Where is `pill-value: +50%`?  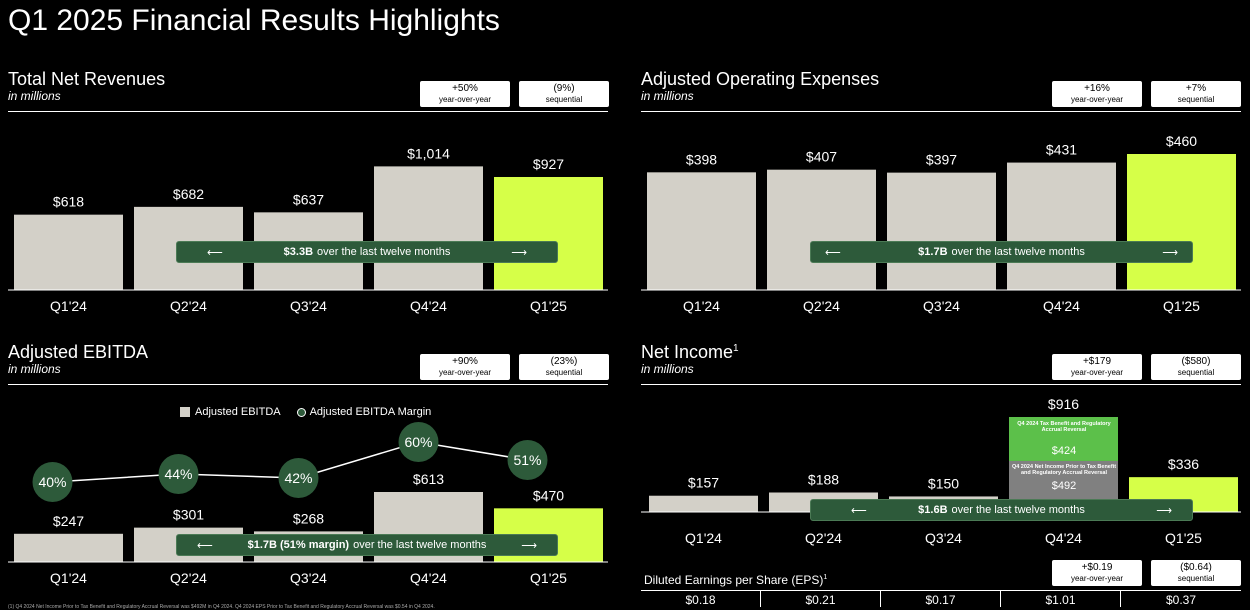
pill-value: +50% is located at coordinates (465, 88).